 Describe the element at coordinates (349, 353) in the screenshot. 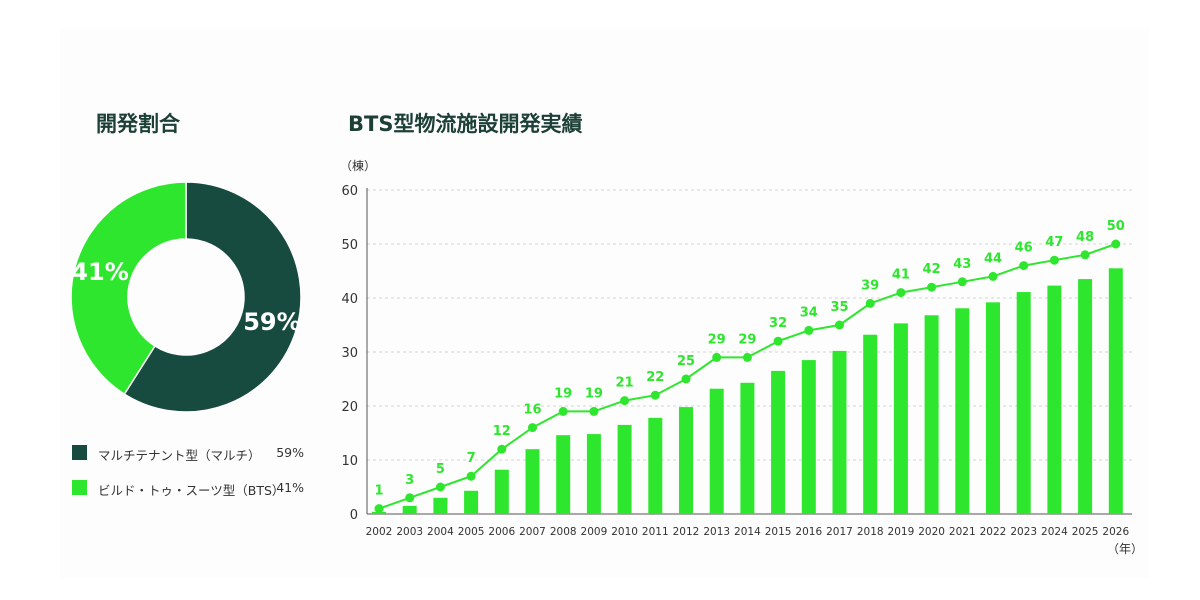

I see `y-tick-label: 30` at that location.